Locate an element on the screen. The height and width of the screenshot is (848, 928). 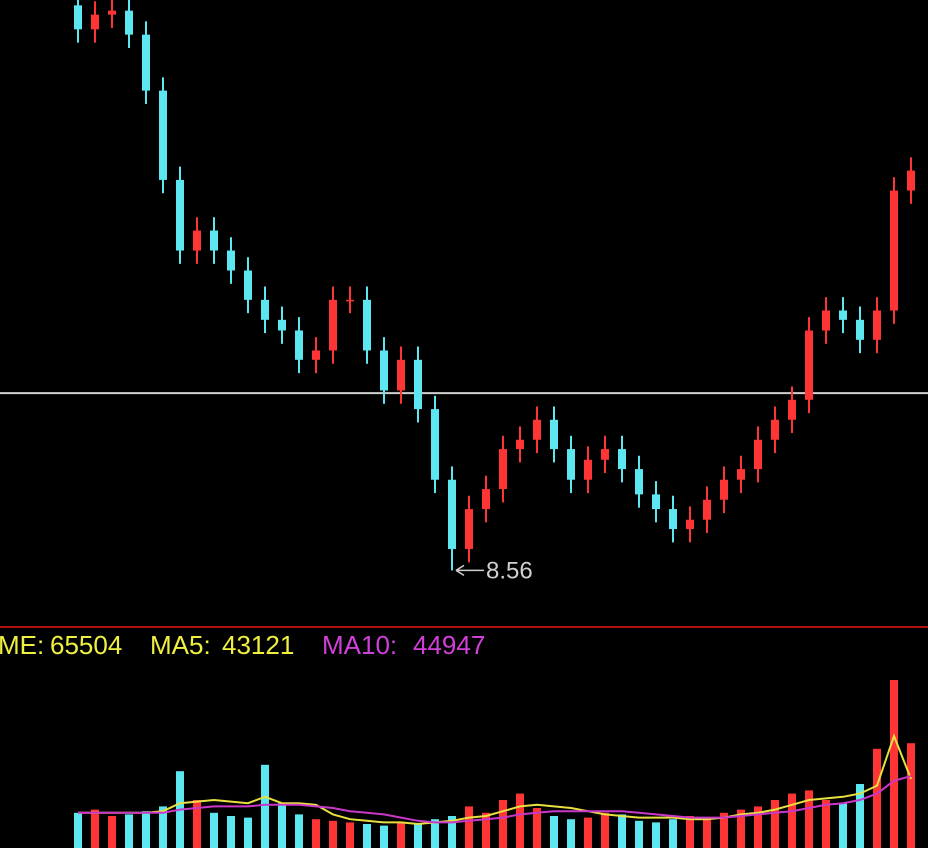
legend-value: 44947 is located at coordinates (449, 645).